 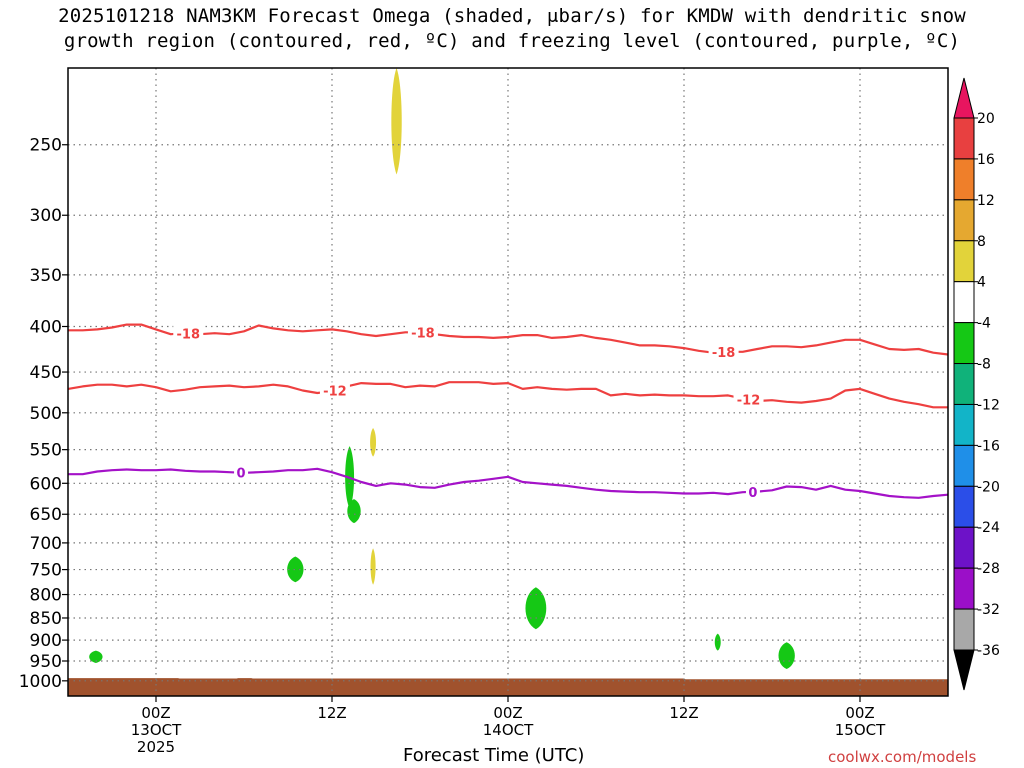 I want to click on colorbar-label: 20, so click(x=986, y=119).